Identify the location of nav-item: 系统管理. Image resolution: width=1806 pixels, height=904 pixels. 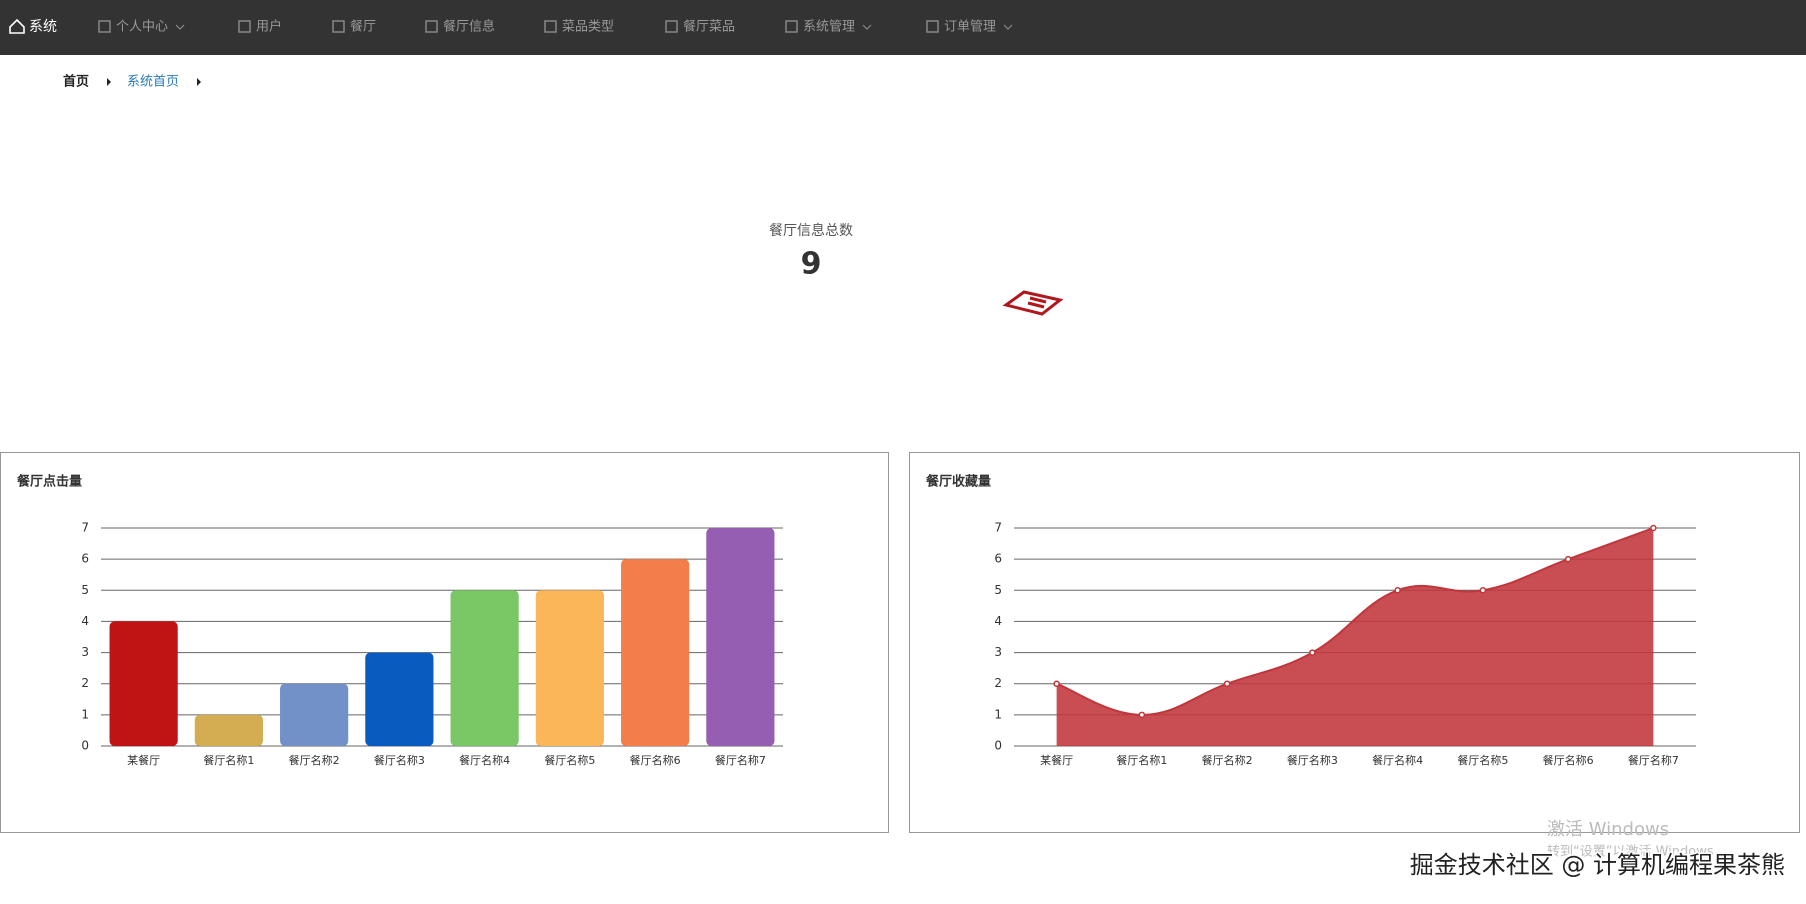
(829, 27).